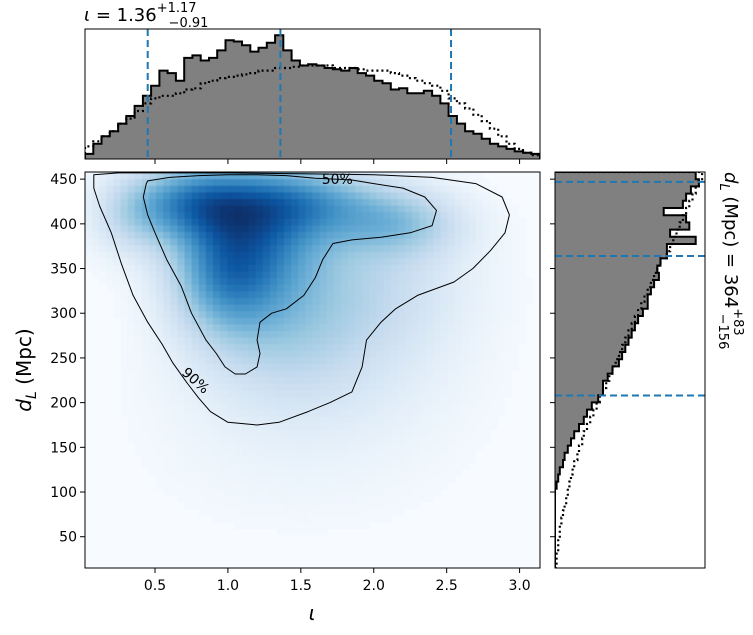  What do you see at coordinates (722, 332) in the screenshot?
I see `distance-minus-error: −156` at bounding box center [722, 332].